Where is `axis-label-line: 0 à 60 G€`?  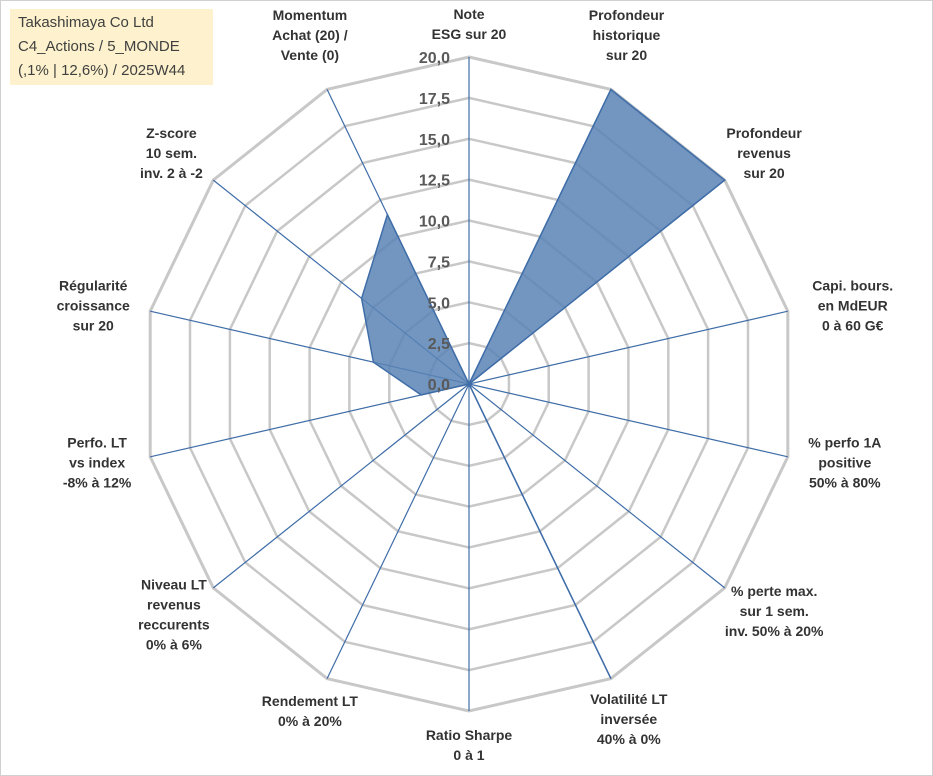
axis-label-line: 0 à 60 G€ is located at coordinates (853, 326).